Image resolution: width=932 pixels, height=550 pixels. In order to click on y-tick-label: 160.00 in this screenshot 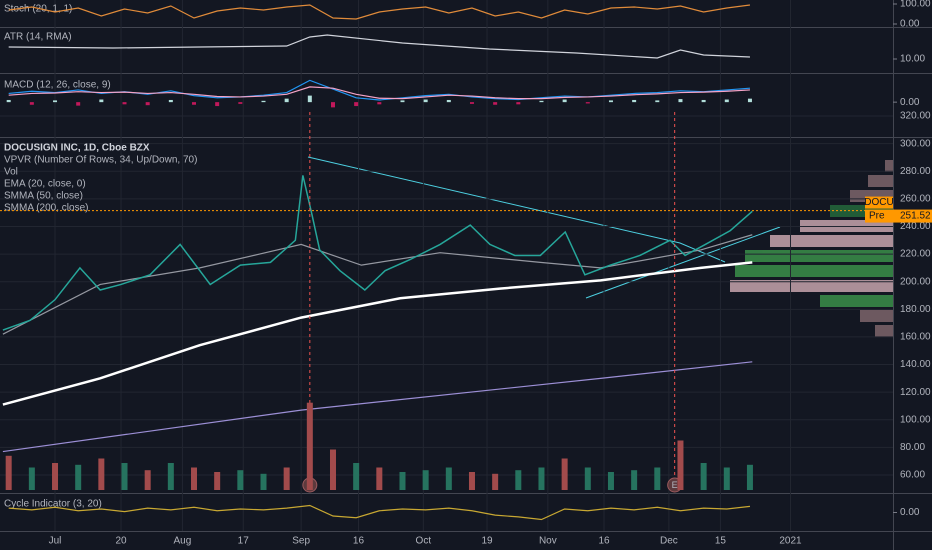, I will do `click(915, 337)`.